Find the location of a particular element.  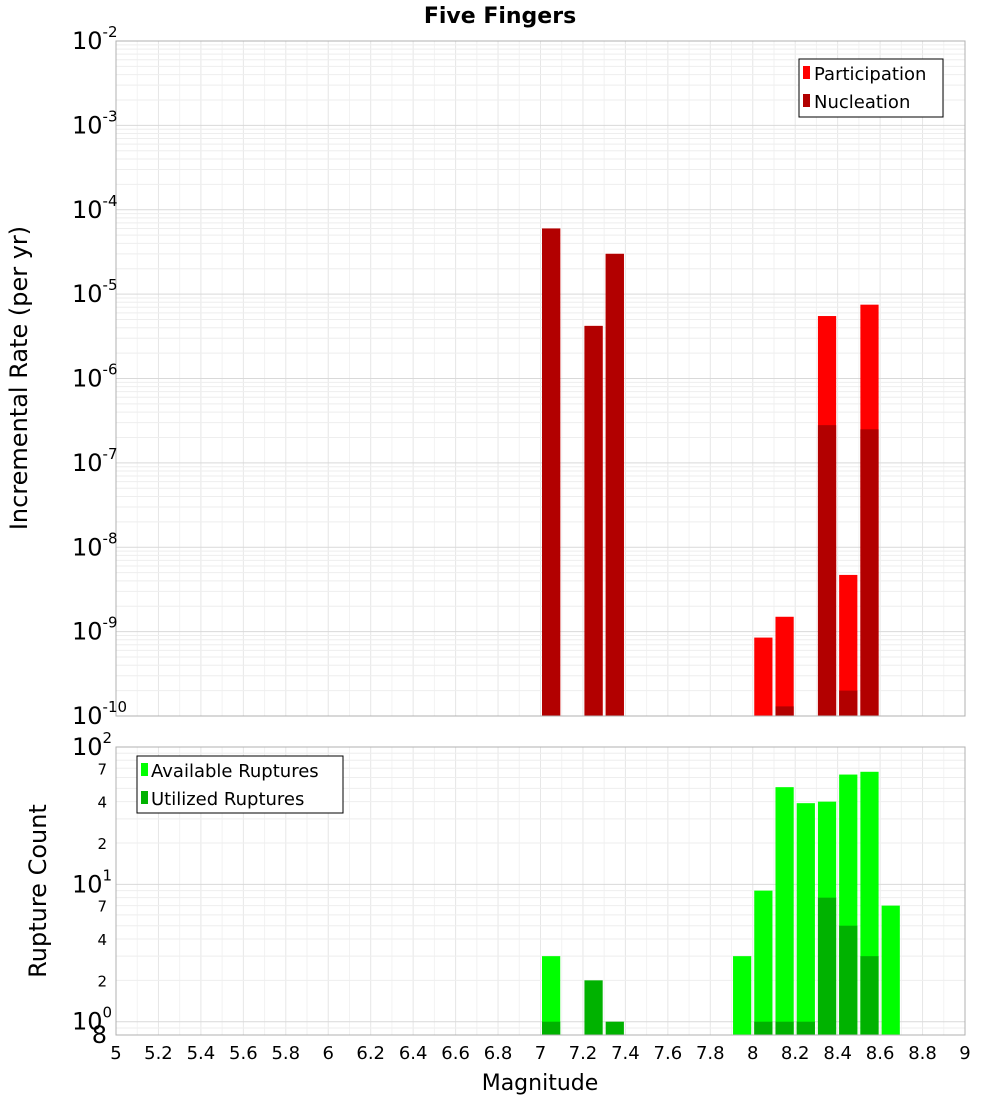

rate-y-tick-label: 10⁻⁶ is located at coordinates (95, 377).